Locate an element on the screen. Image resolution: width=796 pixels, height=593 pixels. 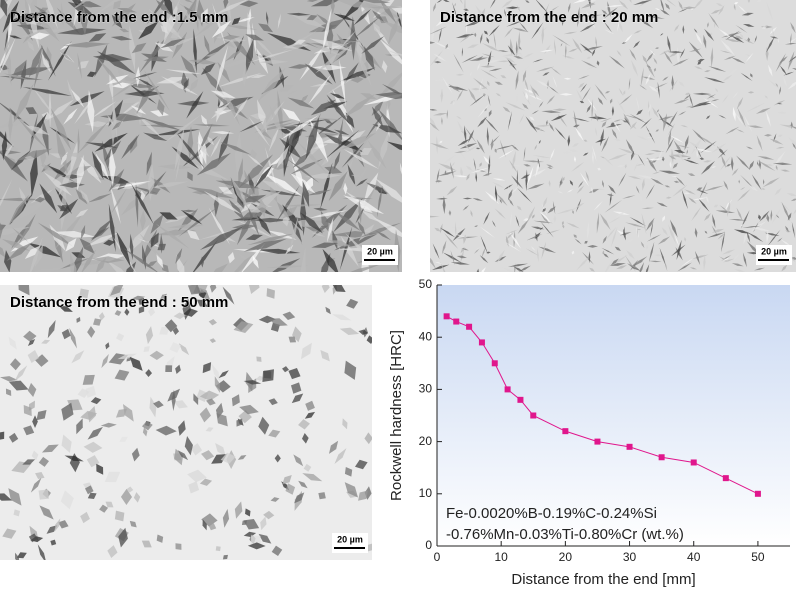
x-tick-label: 40 is located at coordinates (694, 557).